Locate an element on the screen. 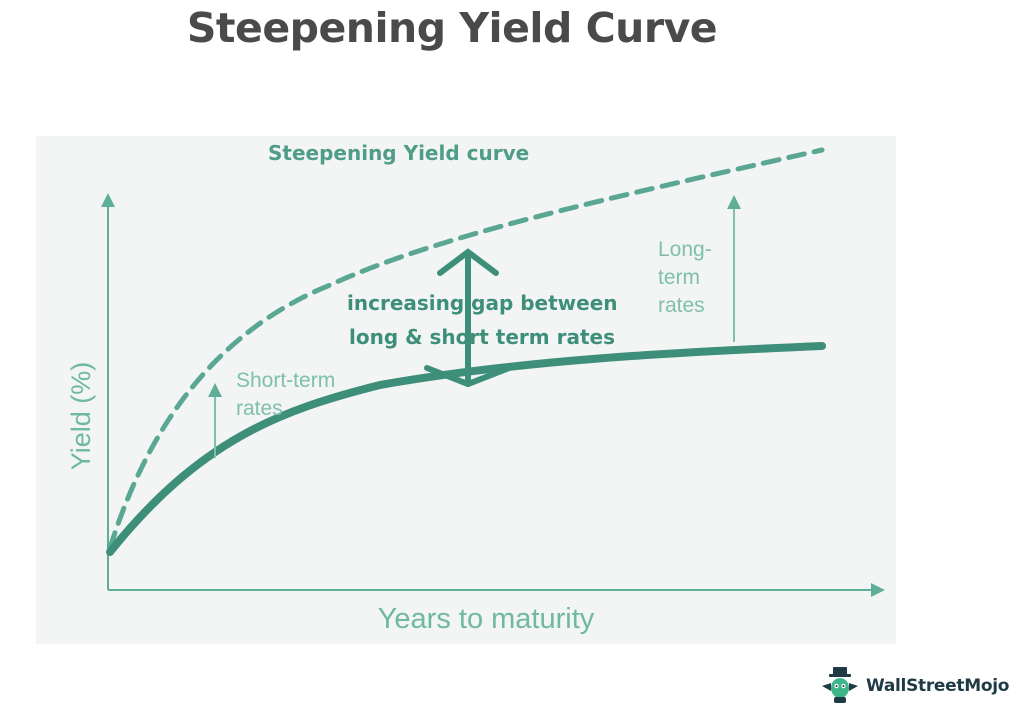 This screenshot has height=716, width=1024. page-title: Steepening Yield Curve is located at coordinates (452, 28).